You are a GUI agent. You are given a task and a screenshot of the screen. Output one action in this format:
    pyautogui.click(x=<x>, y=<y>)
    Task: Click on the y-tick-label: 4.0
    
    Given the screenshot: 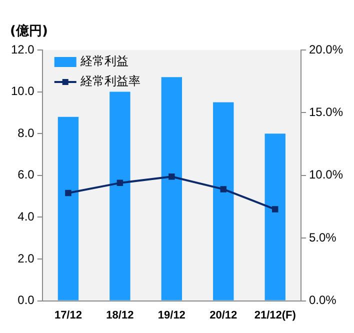 What is the action you would take?
    pyautogui.click(x=26, y=217)
    